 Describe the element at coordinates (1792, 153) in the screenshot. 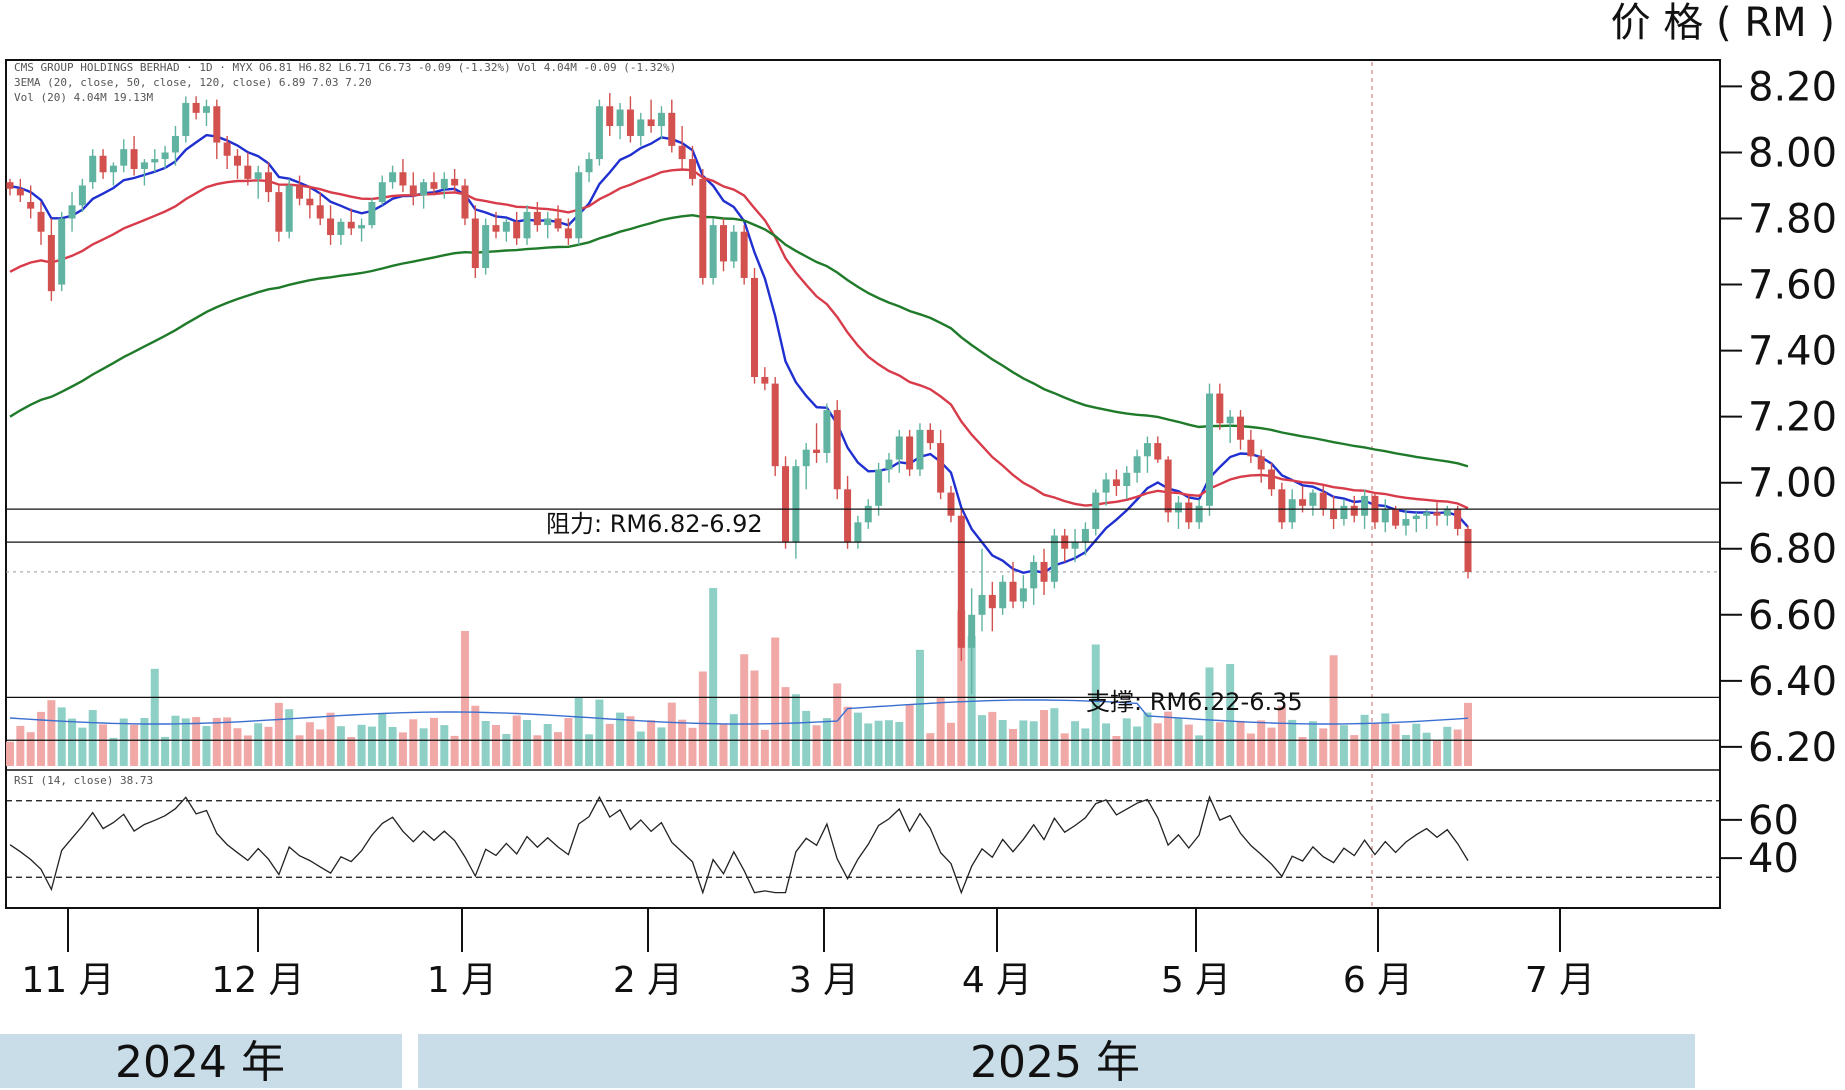

I see `y-tick-label: 8.00` at that location.